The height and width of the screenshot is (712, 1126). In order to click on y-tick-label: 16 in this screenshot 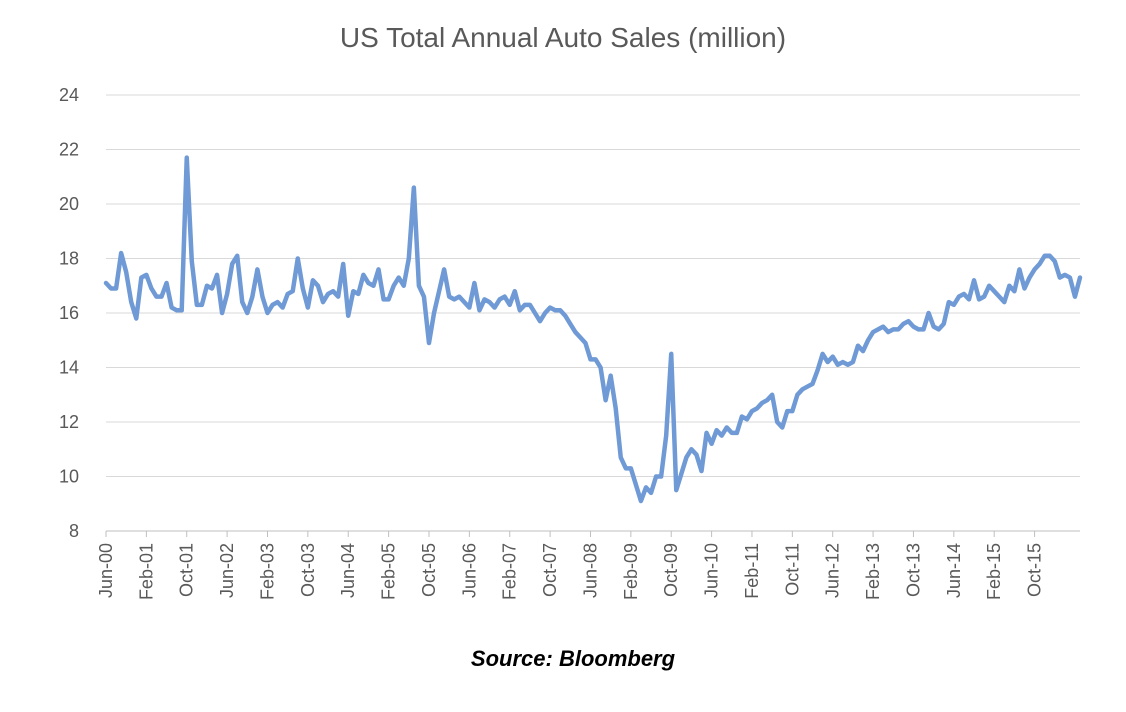, I will do `click(69, 313)`.